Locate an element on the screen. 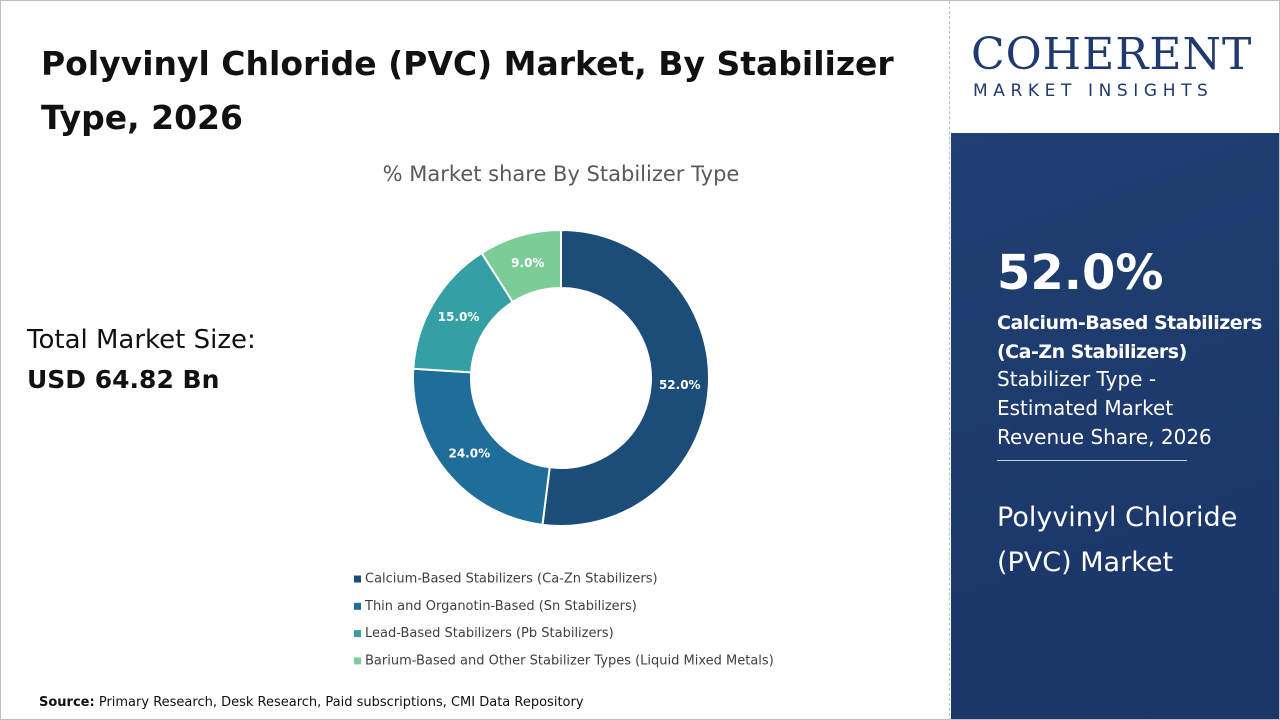 The image size is (1280, 720). source-label: Source: is located at coordinates (67, 702).